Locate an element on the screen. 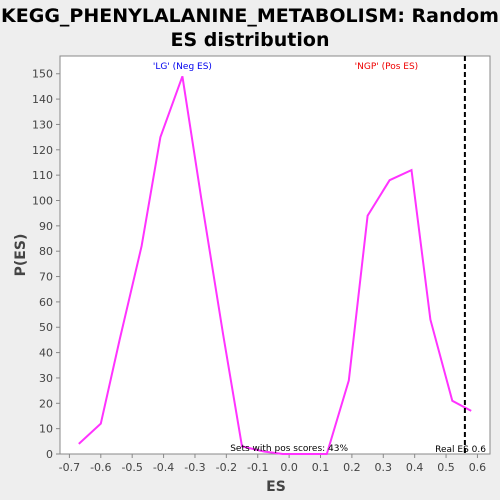 This screenshot has width=500, height=500. x-axis-label: ES is located at coordinates (276, 487).